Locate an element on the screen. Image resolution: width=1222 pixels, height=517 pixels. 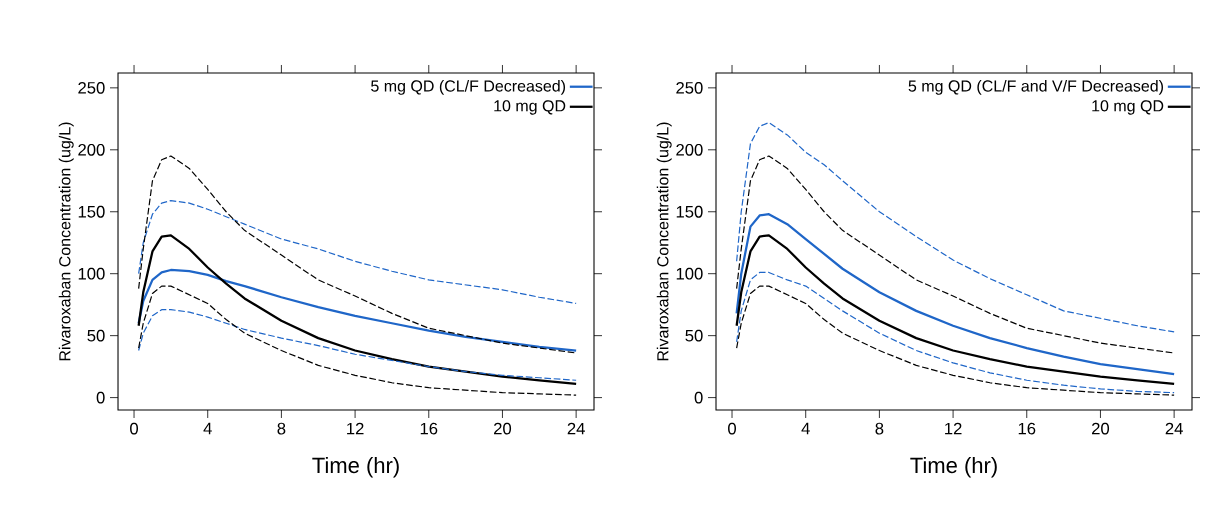
legend-label: 5 mg QD (CL/F Decreased) is located at coordinates (468, 87).